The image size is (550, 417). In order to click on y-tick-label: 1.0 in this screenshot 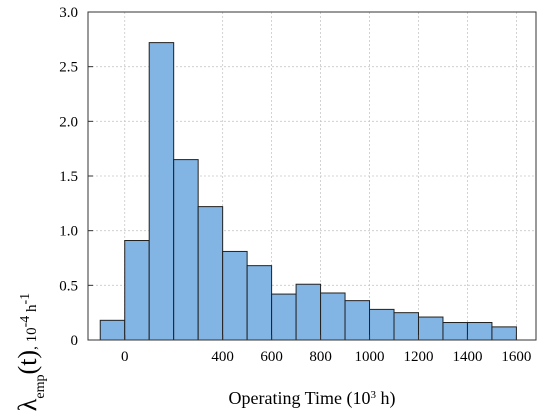, I will do `click(68, 232)`.